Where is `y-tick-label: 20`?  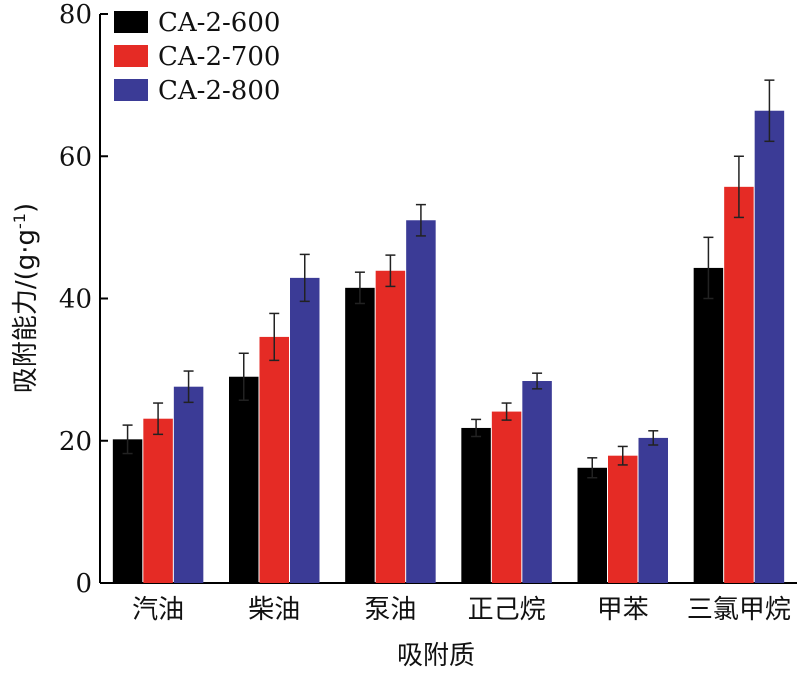
y-tick-label: 20 is located at coordinates (75, 442).